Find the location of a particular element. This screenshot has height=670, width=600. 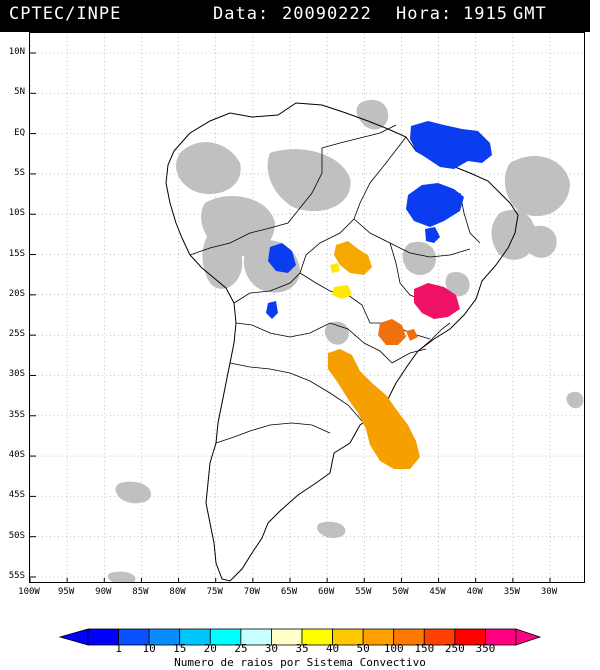

cloud-guianas is located at coordinates (372, 114).